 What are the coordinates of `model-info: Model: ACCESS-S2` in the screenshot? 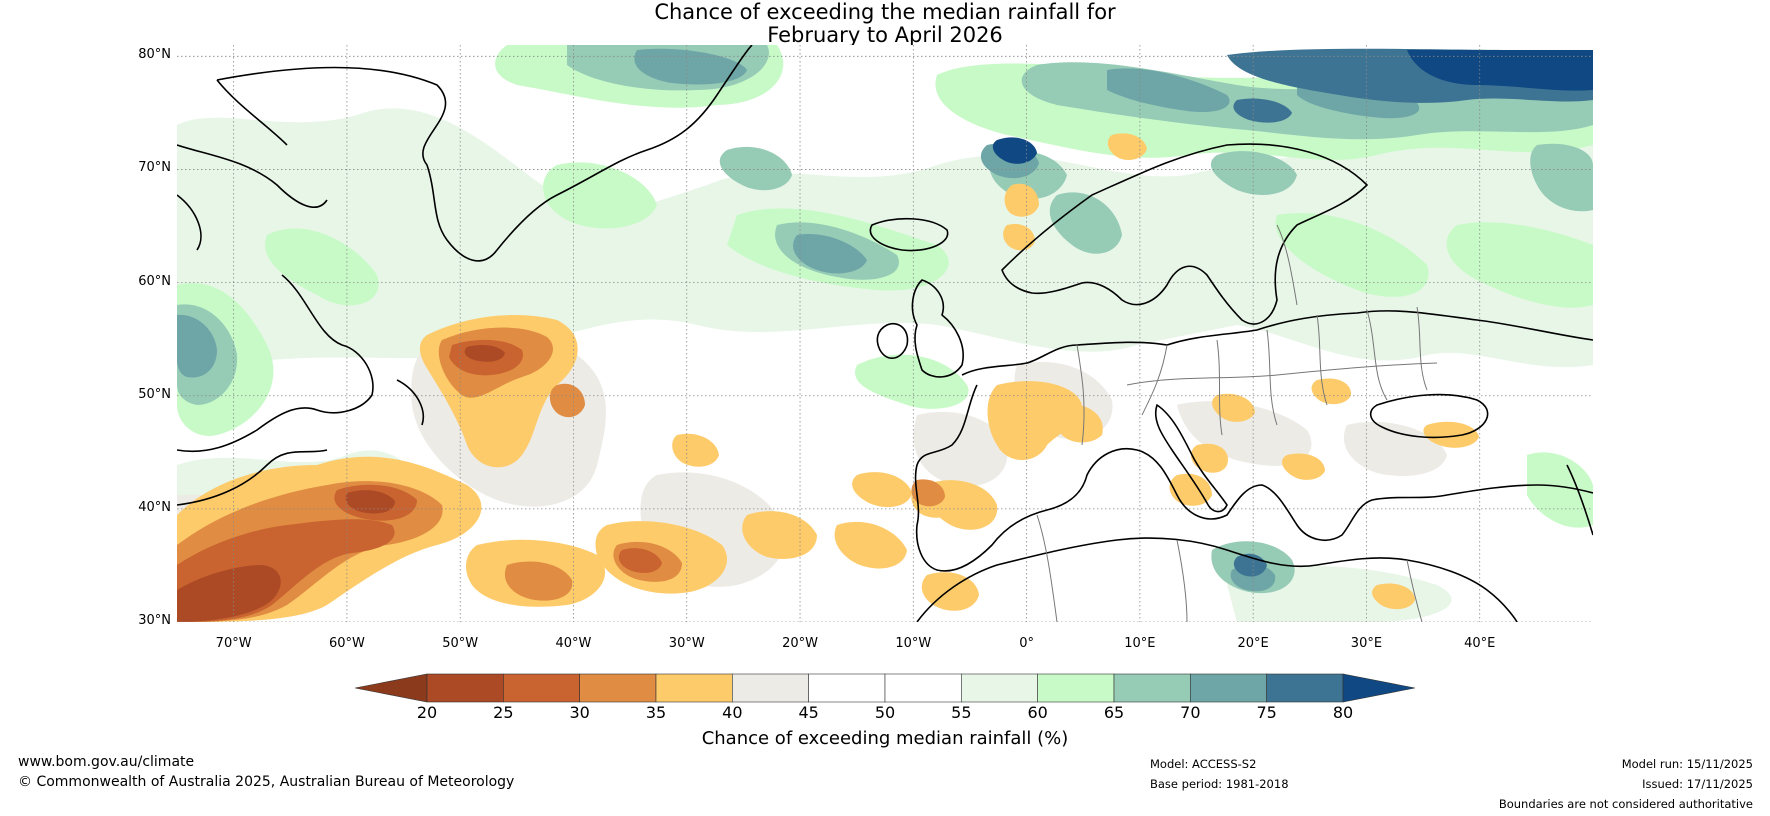 It's located at (1203, 764).